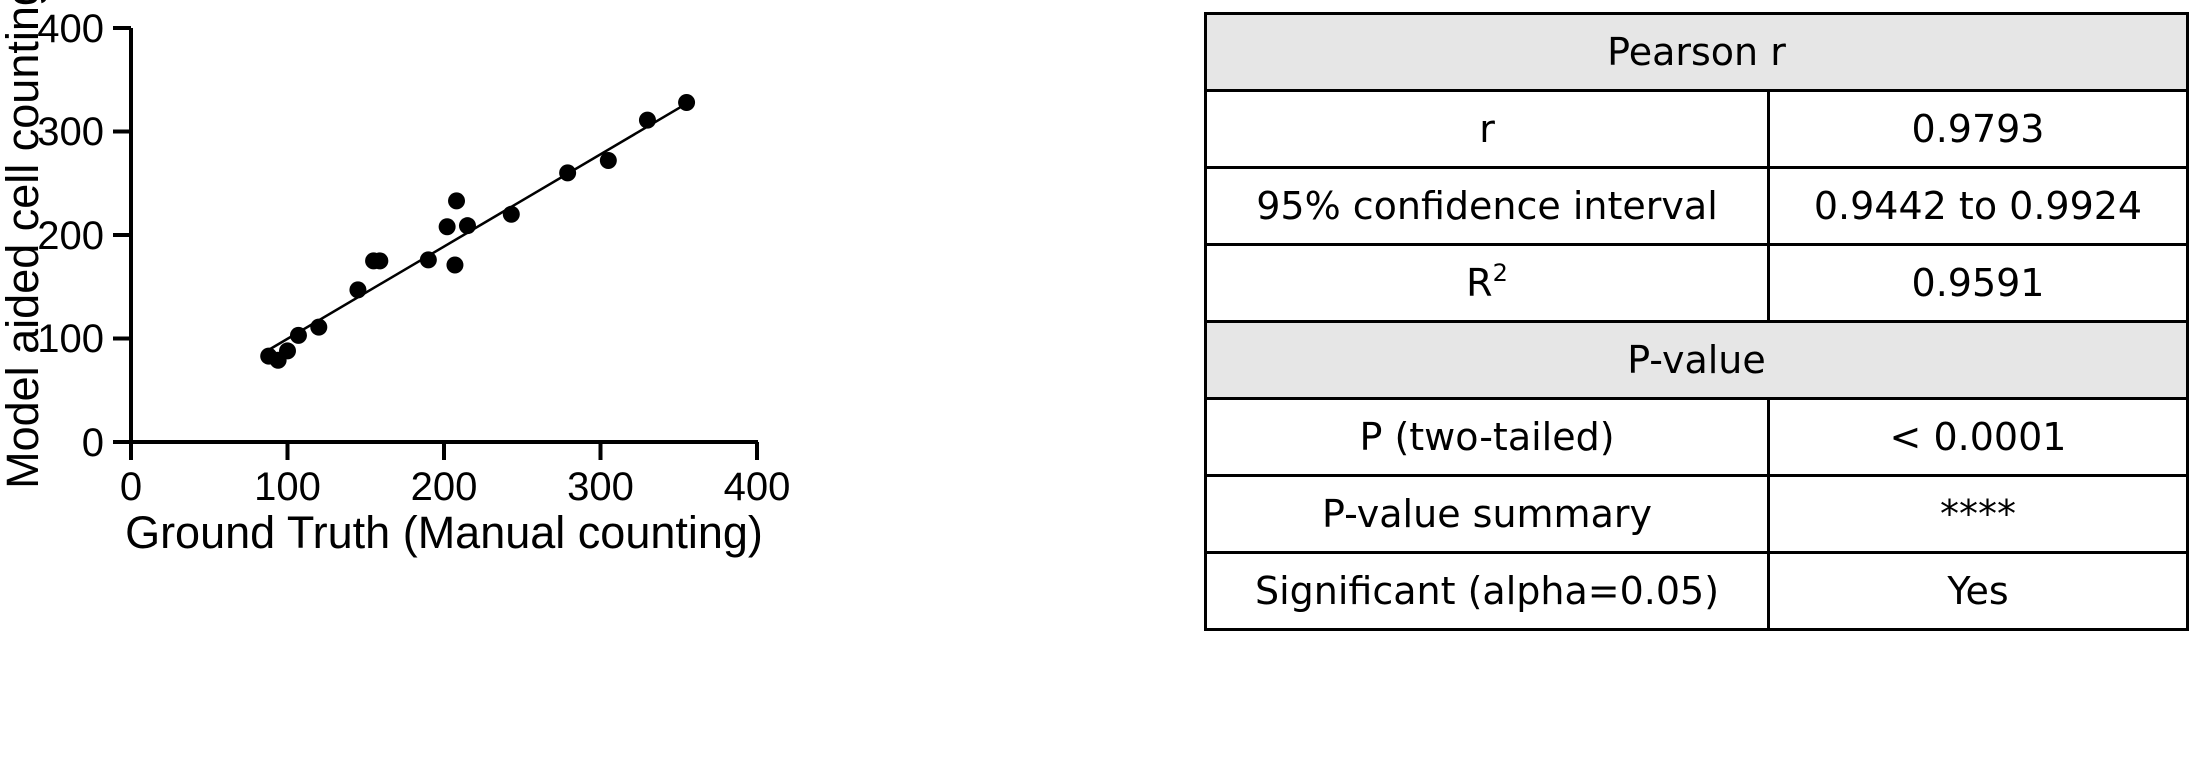 Image resolution: width=2194 pixels, height=784 pixels. Describe the element at coordinates (478, 226) in the screenshot. I see `regression-line` at that location.